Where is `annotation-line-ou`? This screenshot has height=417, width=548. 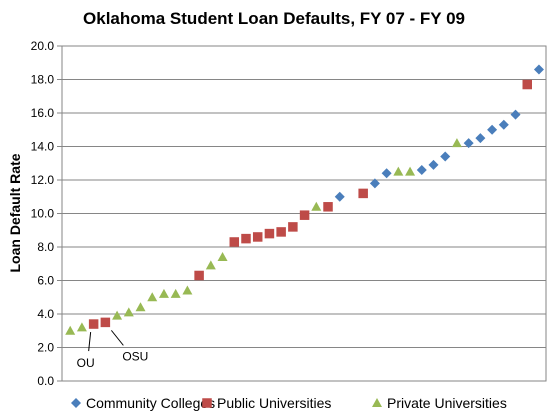
annotation-line-ou is located at coordinates (90, 341).